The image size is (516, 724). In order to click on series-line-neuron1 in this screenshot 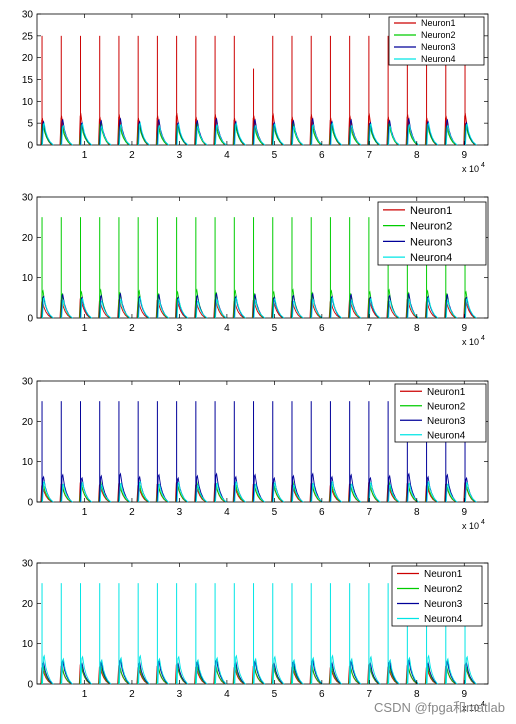, I will do `click(257, 307)`.